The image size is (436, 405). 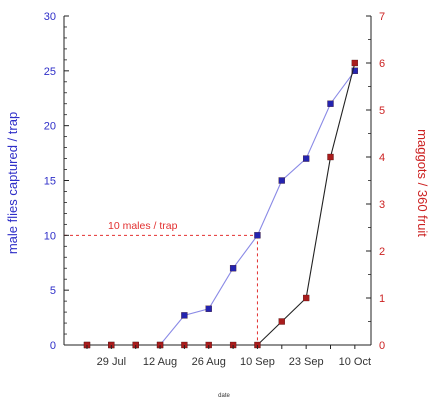 I want to click on x-tick-label: 23 Sep, so click(x=306, y=362).